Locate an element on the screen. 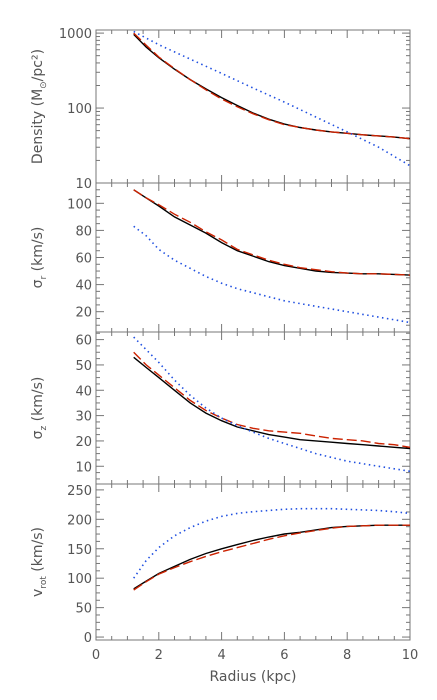  x-tick-label: 8 is located at coordinates (347, 655).